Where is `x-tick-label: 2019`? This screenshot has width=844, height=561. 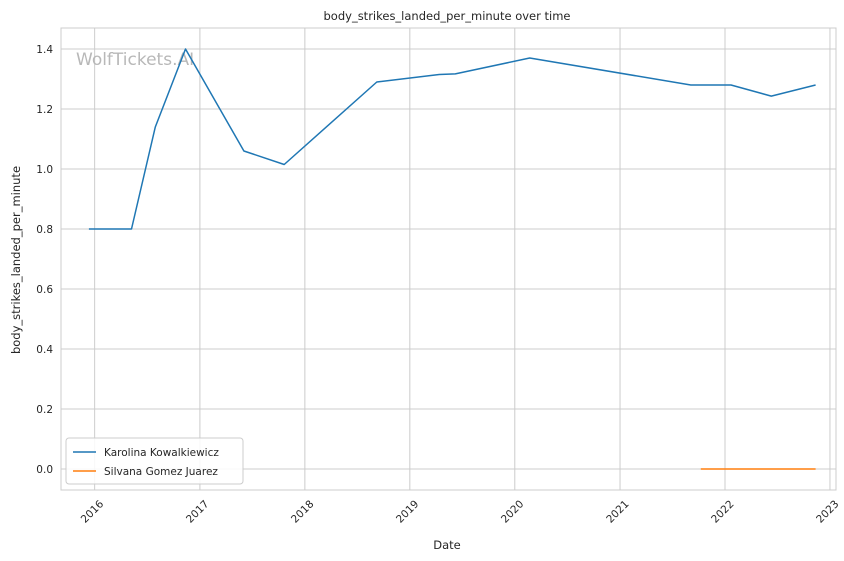 x-tick-label: 2019 is located at coordinates (407, 511).